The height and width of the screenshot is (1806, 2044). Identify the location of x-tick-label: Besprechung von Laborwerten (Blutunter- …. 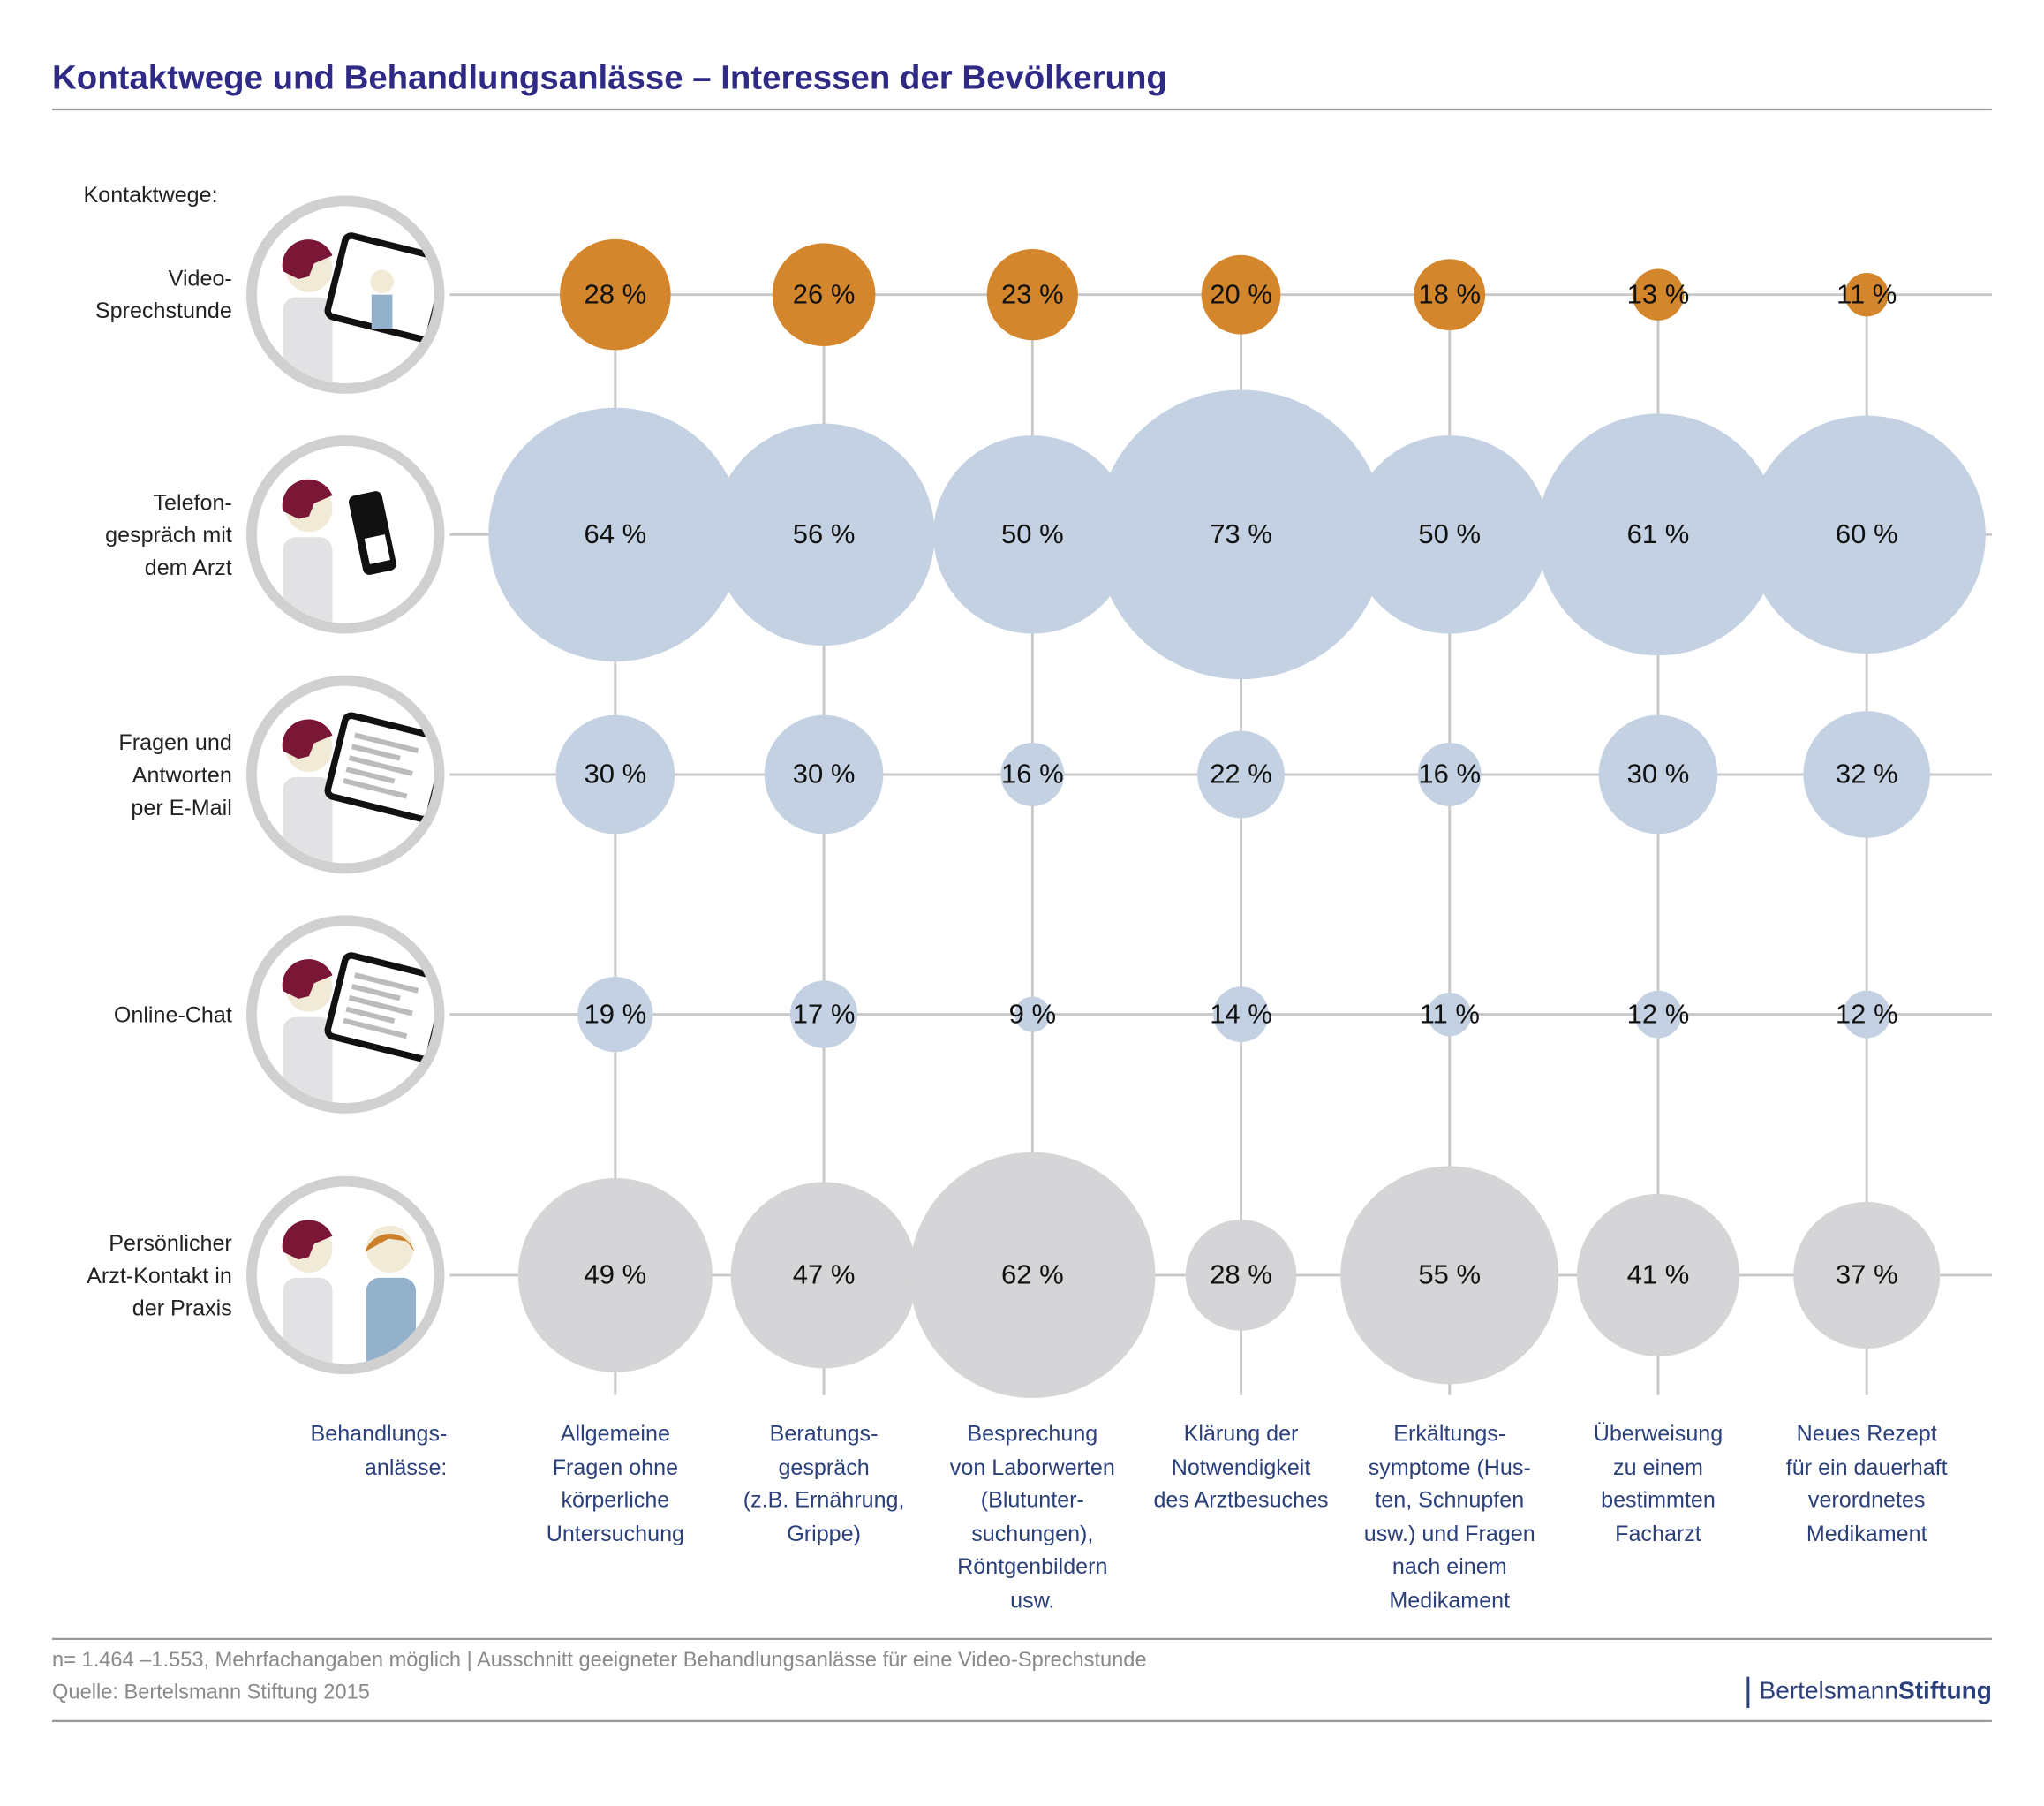
(1032, 1517).